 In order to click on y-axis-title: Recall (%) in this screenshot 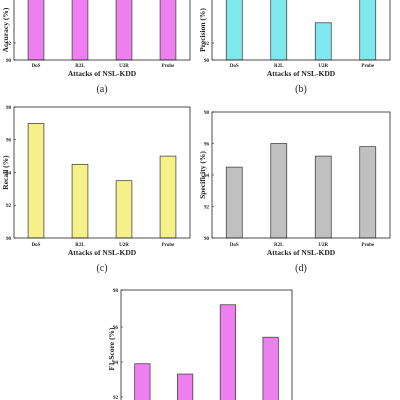, I will do `click(5, 172)`.